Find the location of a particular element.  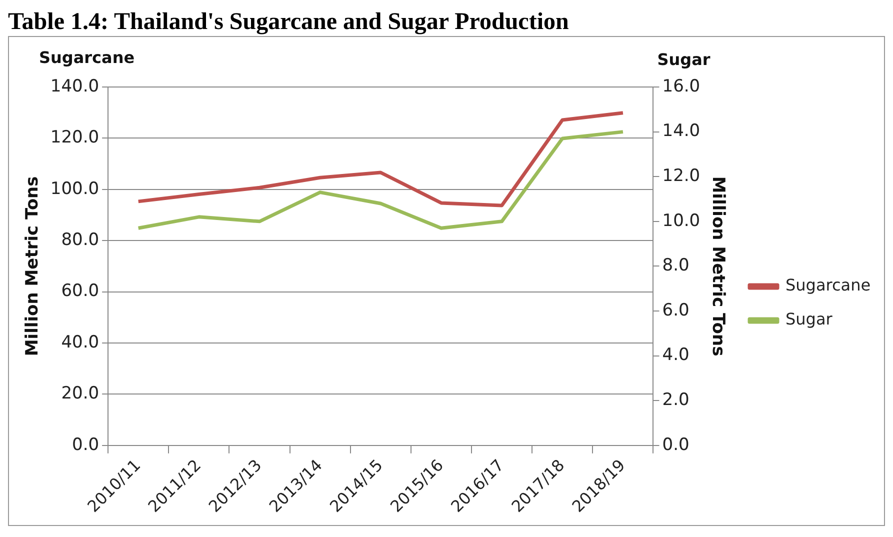

y-tick-label: 0.0 is located at coordinates (86, 444).